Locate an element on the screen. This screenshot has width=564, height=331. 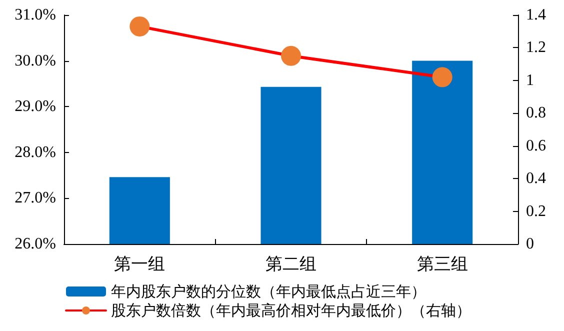
y2-tick-label: 1.2 is located at coordinates (536, 47).